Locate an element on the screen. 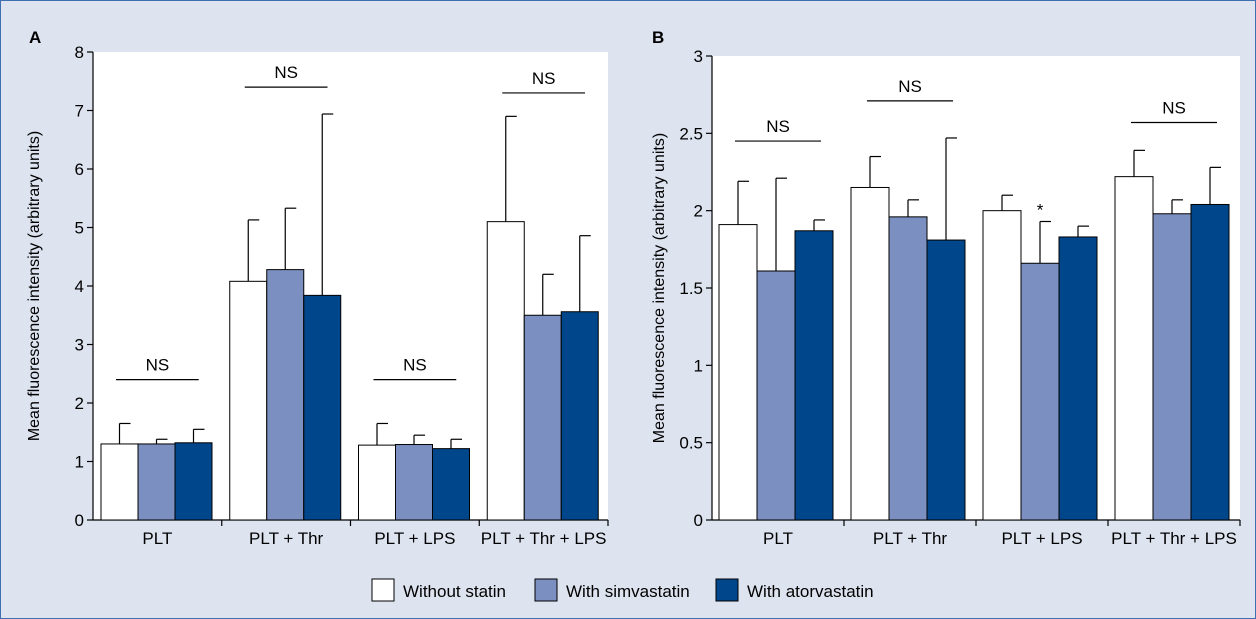 The width and height of the screenshot is (1256, 619). asterisk-annotation: * is located at coordinates (1040, 209).